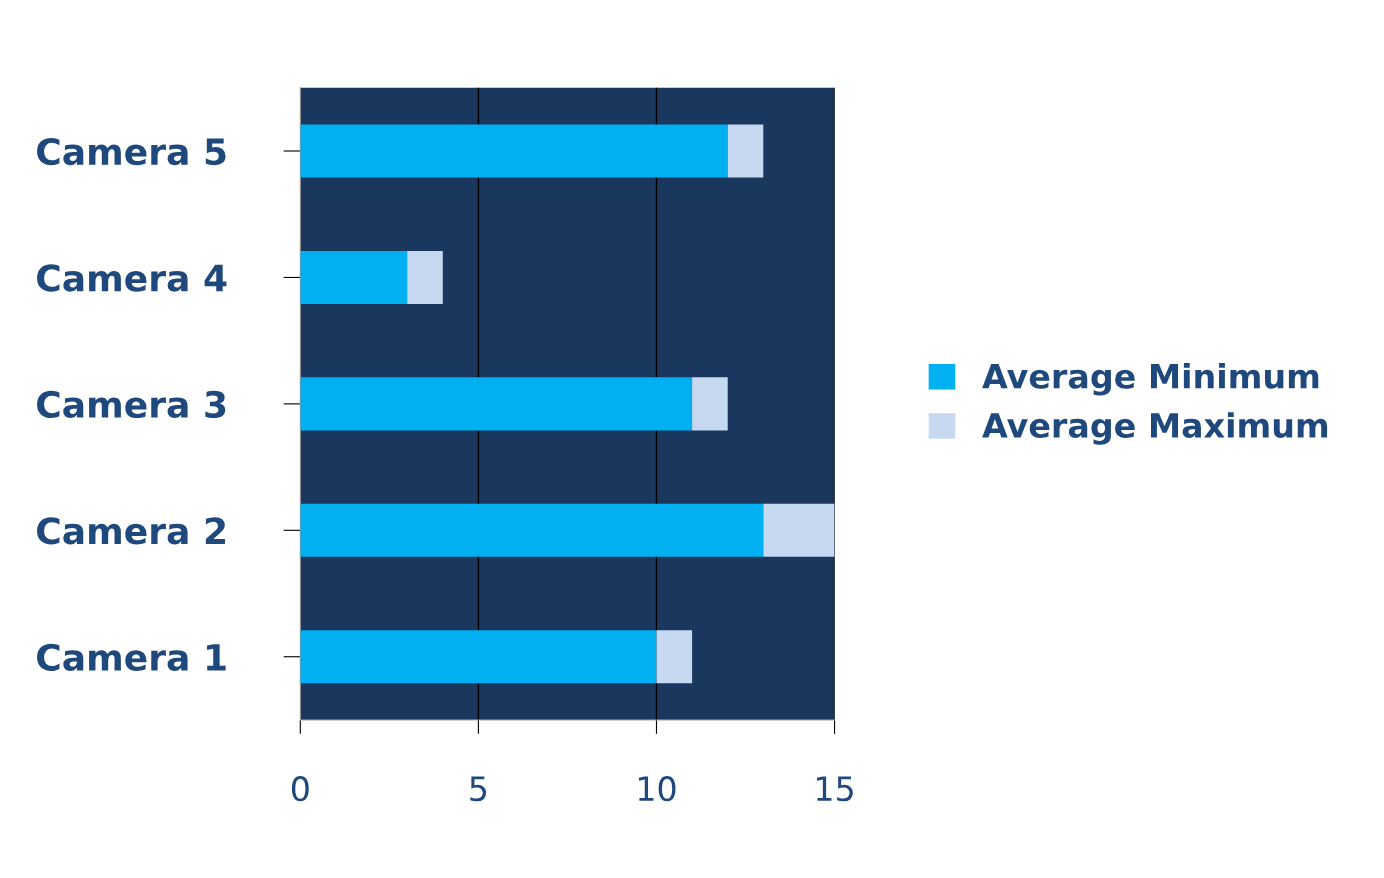  I want to click on legend-label: Average Minimum, so click(1150, 379).